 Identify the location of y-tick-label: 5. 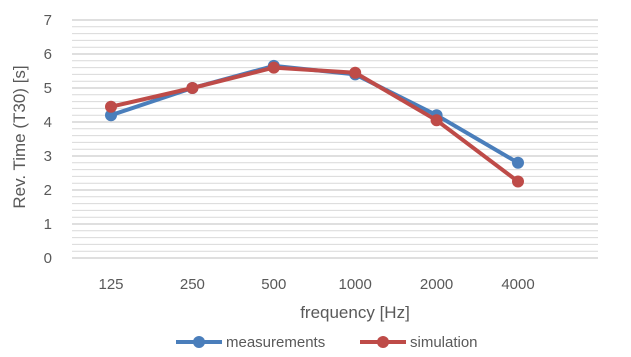
(48, 88).